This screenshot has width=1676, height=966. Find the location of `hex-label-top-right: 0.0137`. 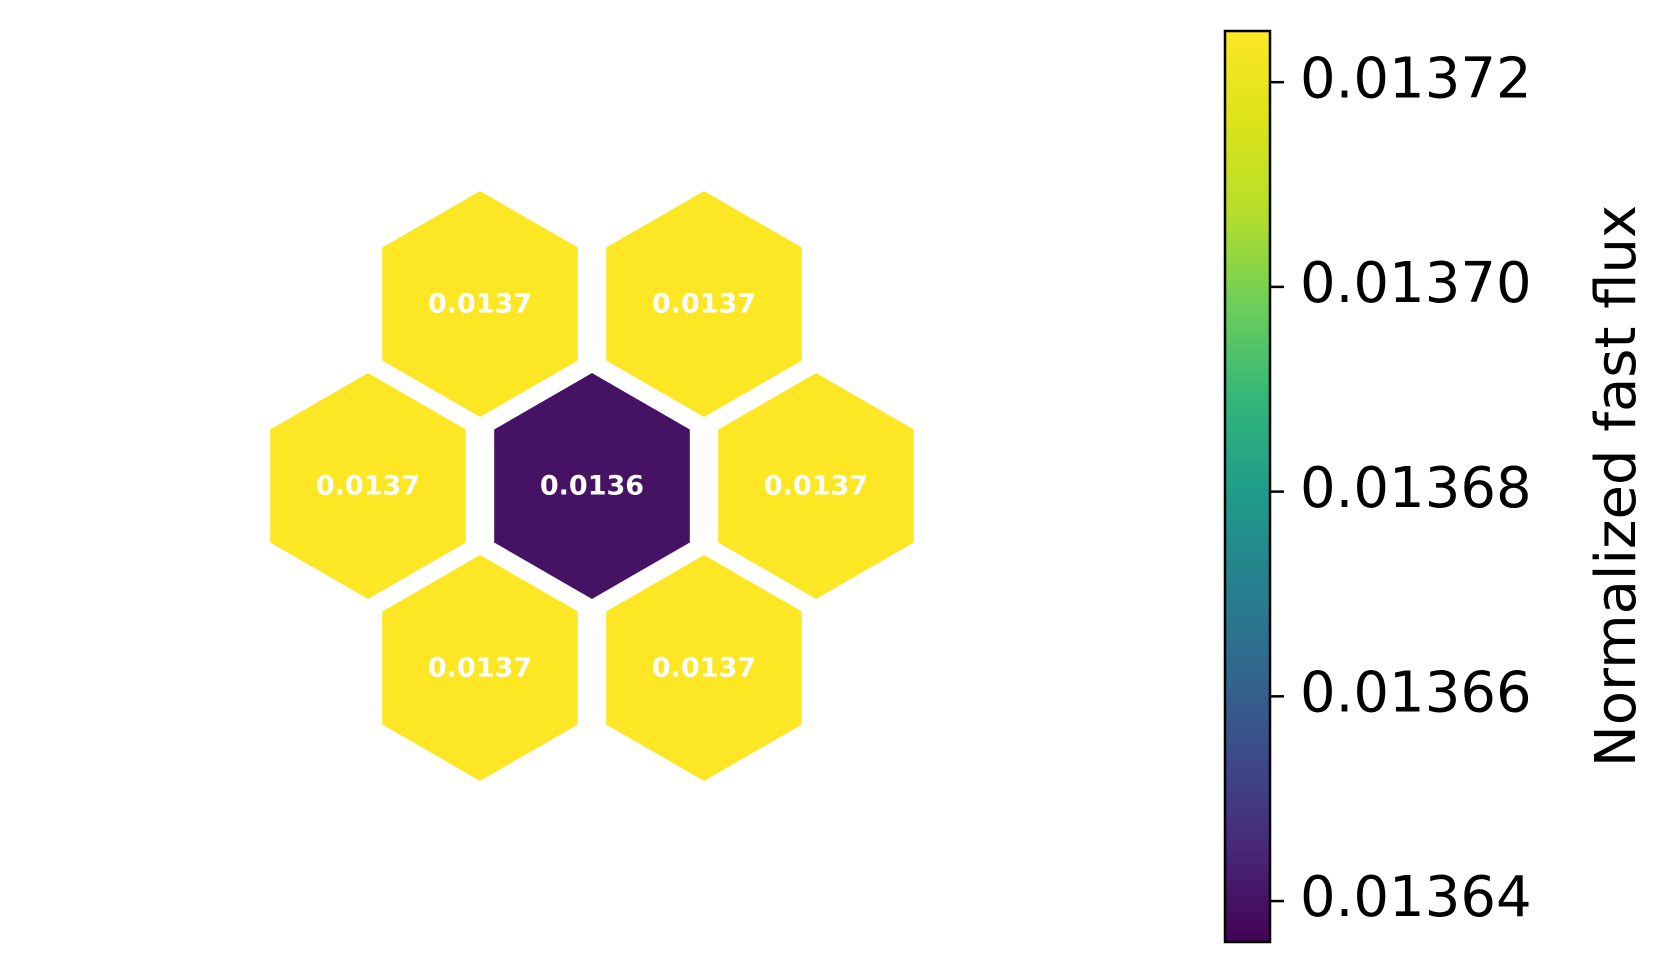

hex-label-top-right: 0.0137 is located at coordinates (704, 304).